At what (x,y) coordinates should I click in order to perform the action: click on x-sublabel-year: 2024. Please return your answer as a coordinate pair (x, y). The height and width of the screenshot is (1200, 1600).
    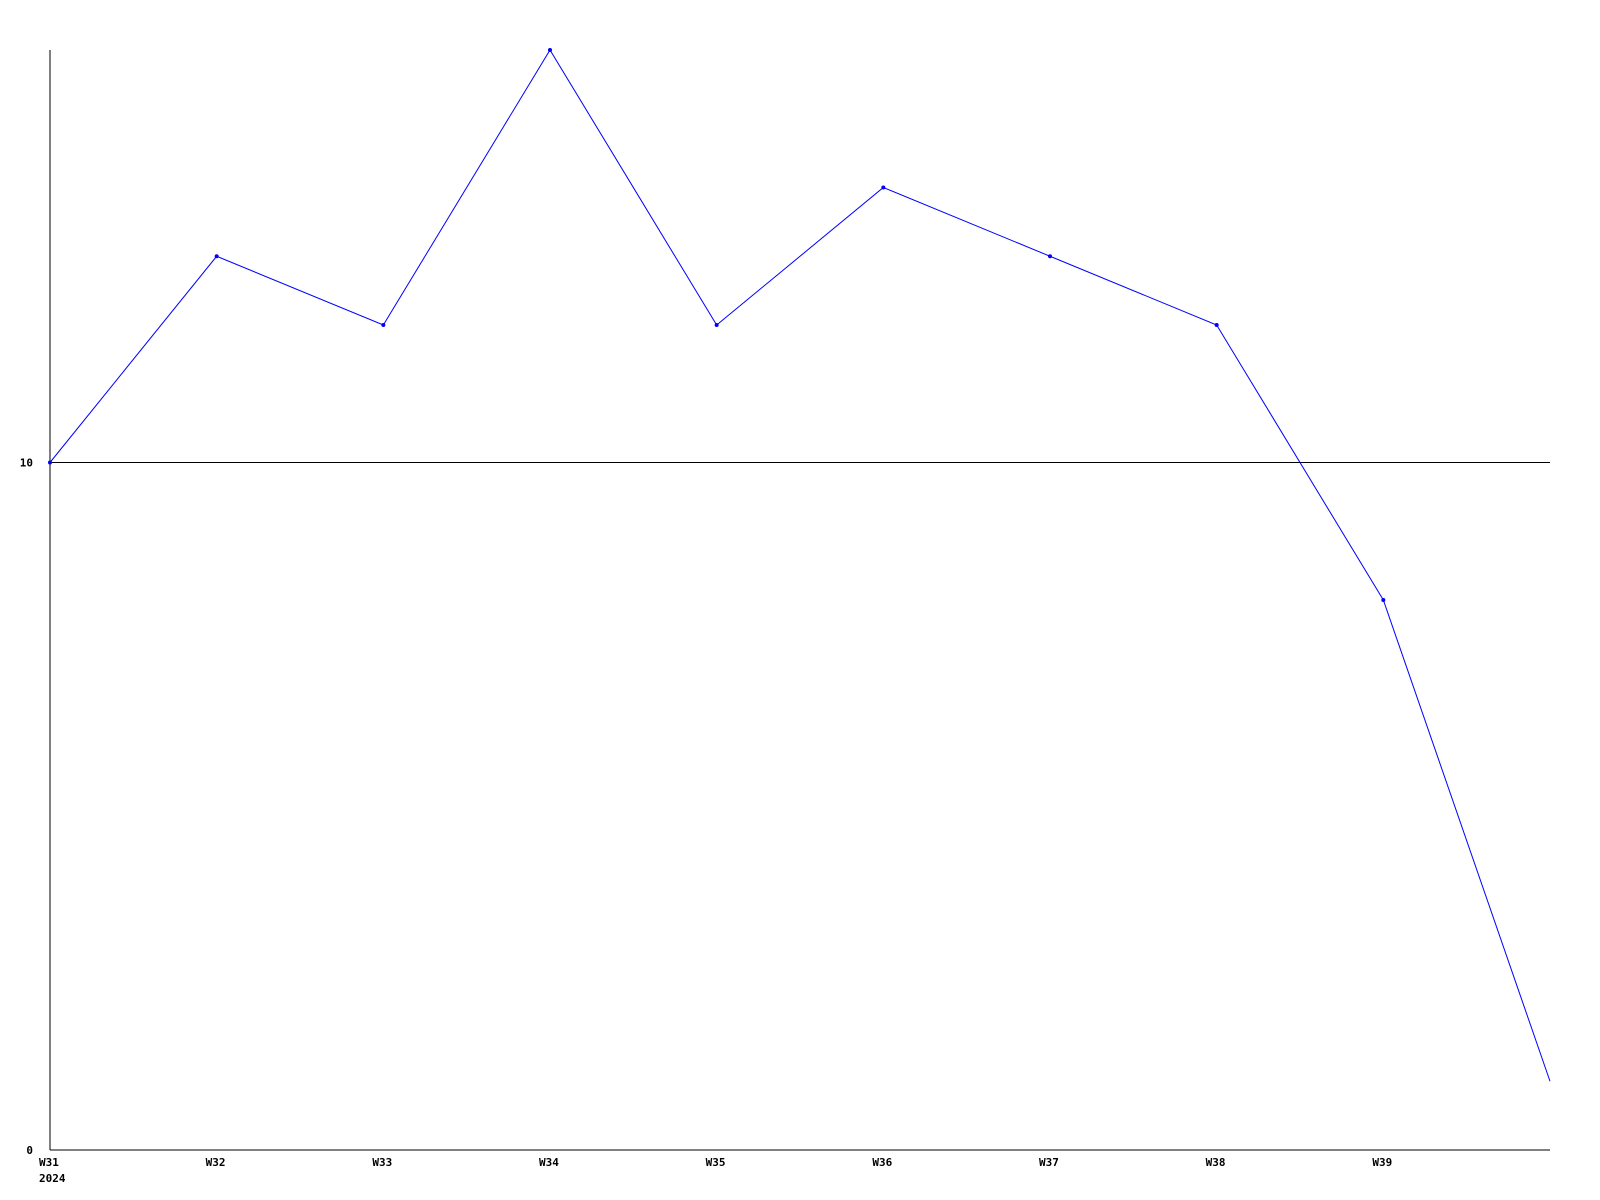
    Looking at the image, I should click on (52, 1178).